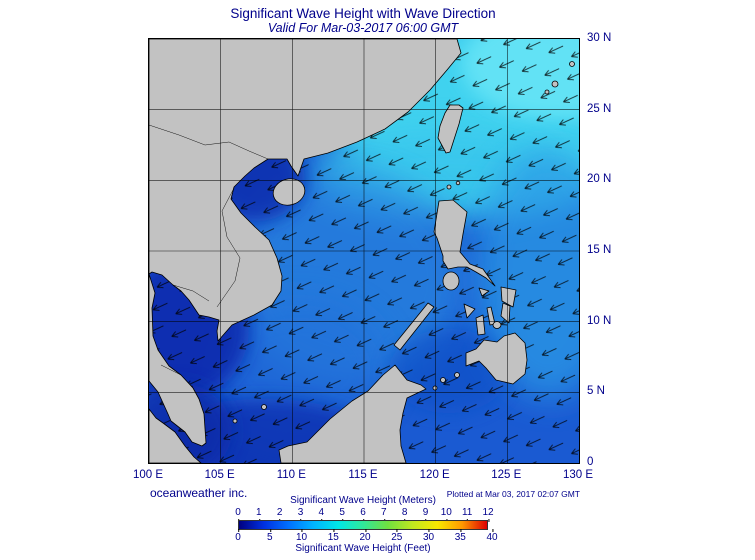 The image size is (755, 560). Describe the element at coordinates (414, 326) in the screenshot. I see `land-palawan` at that location.